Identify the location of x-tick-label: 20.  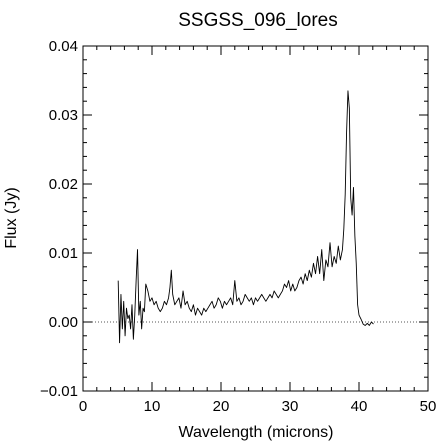
(221, 406).